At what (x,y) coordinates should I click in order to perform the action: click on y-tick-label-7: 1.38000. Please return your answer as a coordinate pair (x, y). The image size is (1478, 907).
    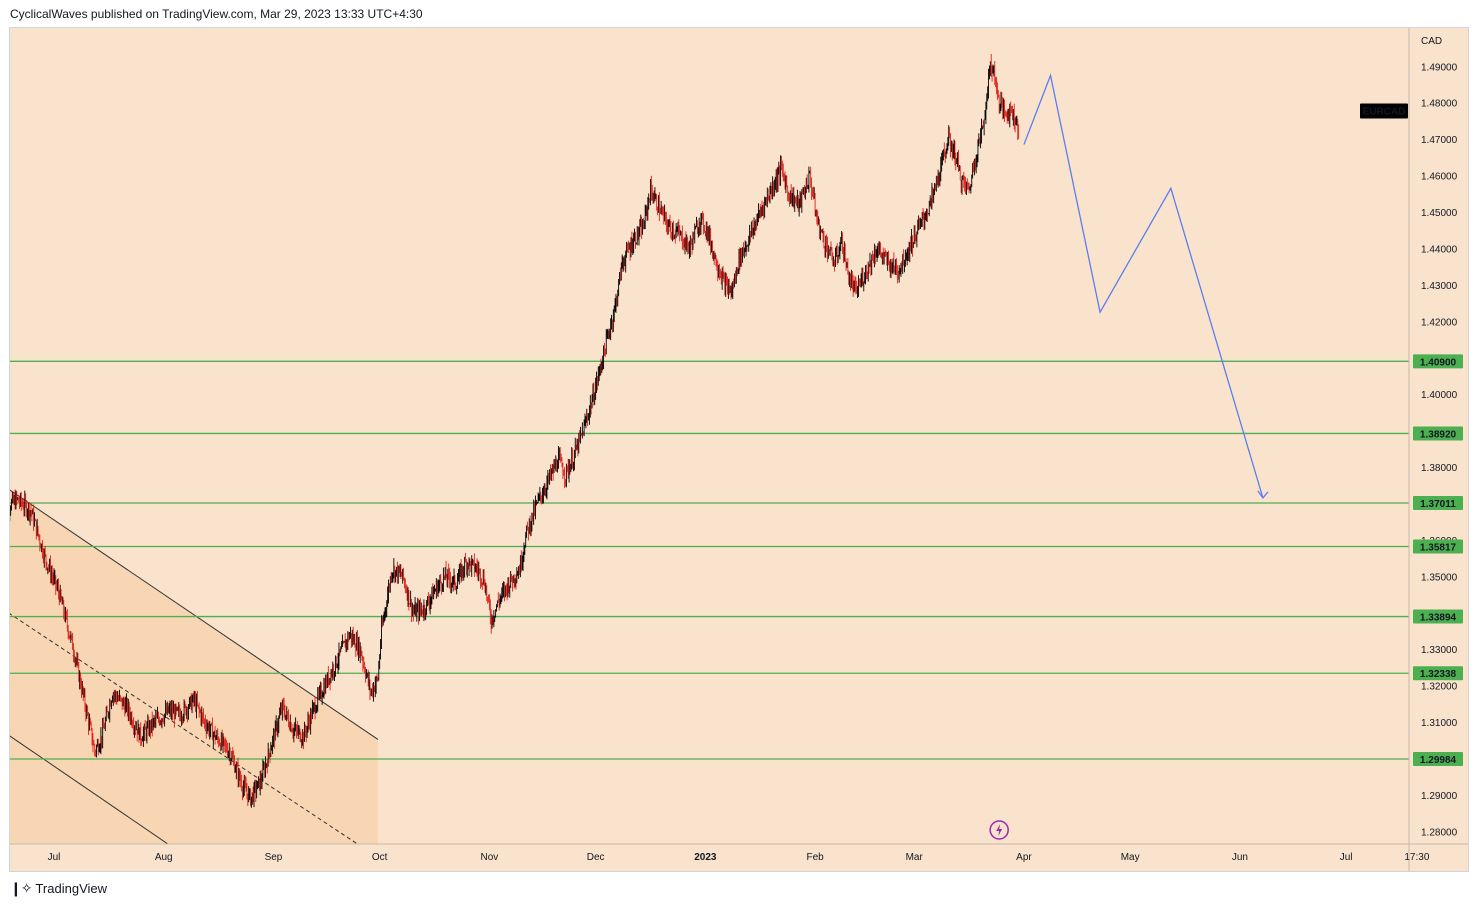
    Looking at the image, I should click on (1439, 468).